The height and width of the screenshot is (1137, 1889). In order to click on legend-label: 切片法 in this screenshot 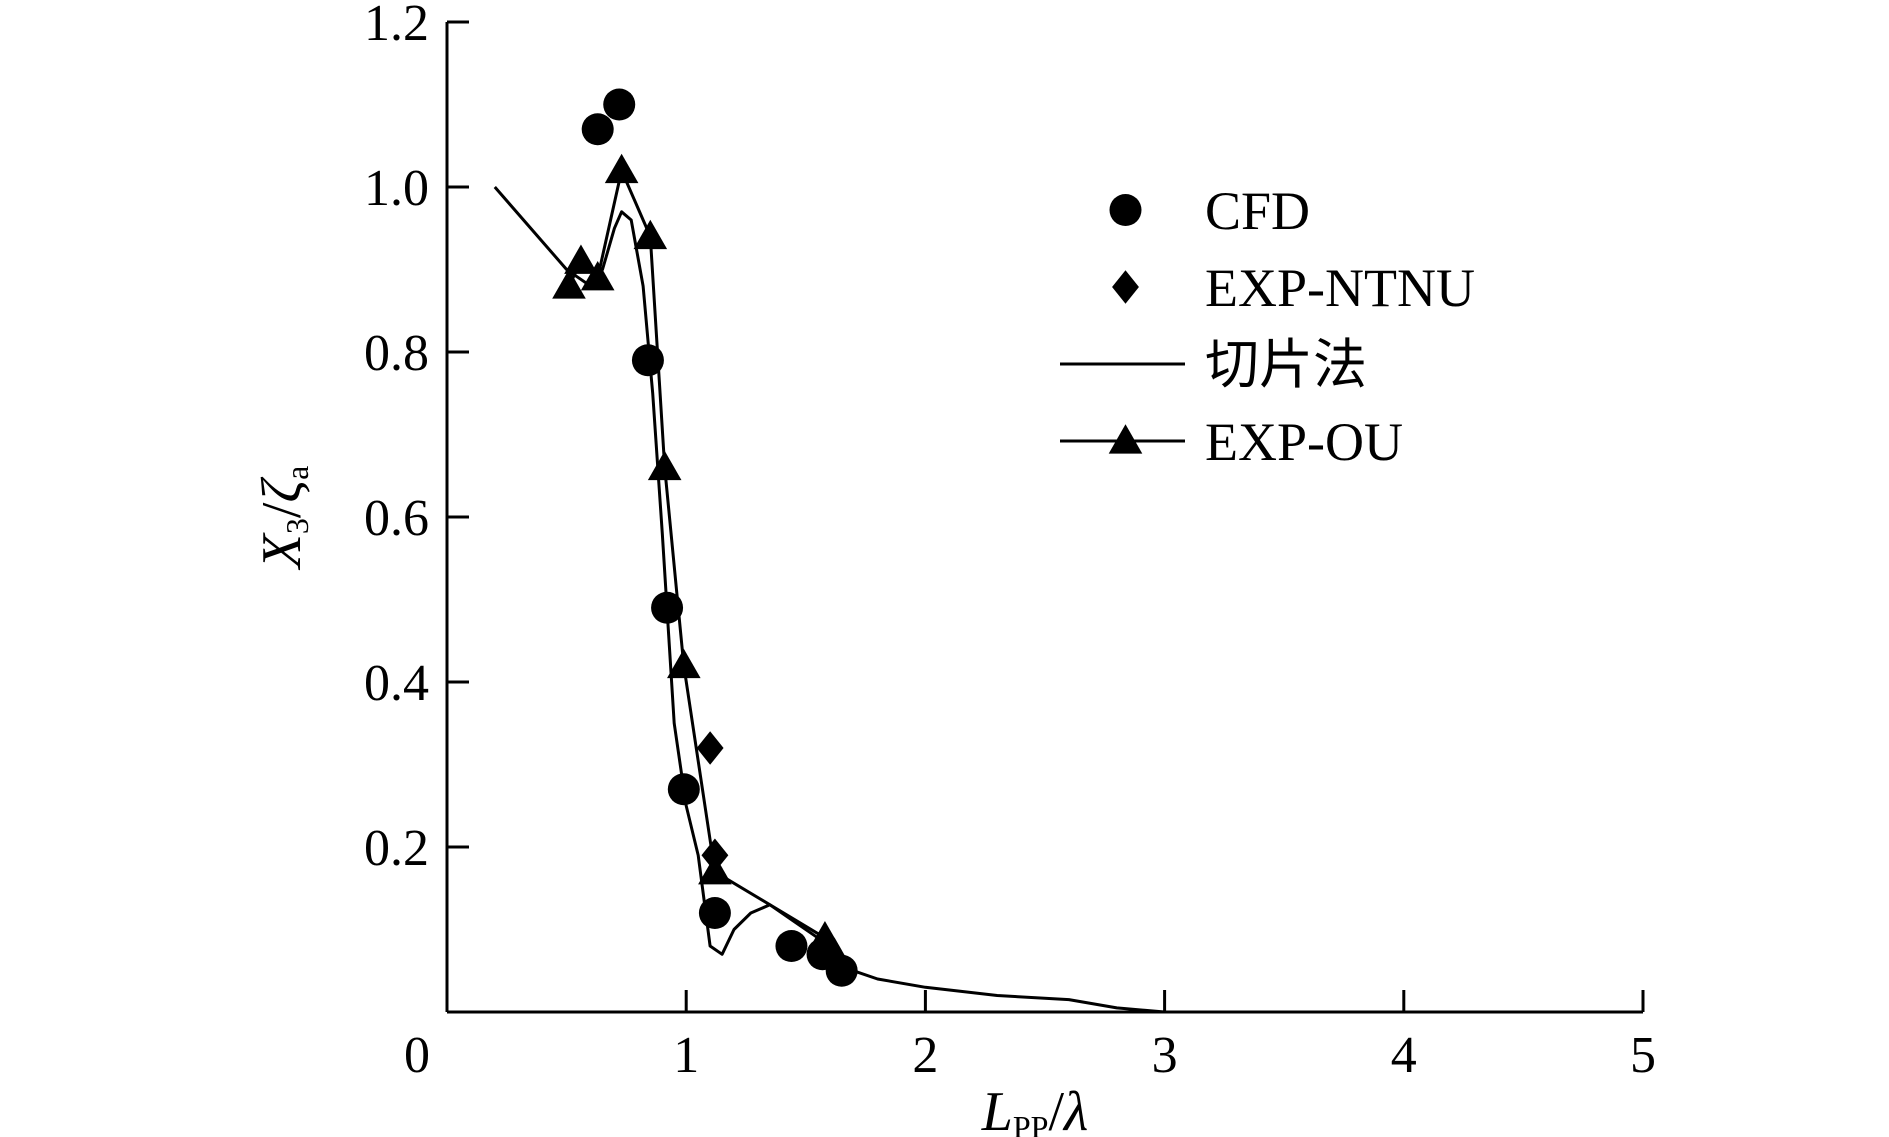, I will do `click(1286, 365)`.